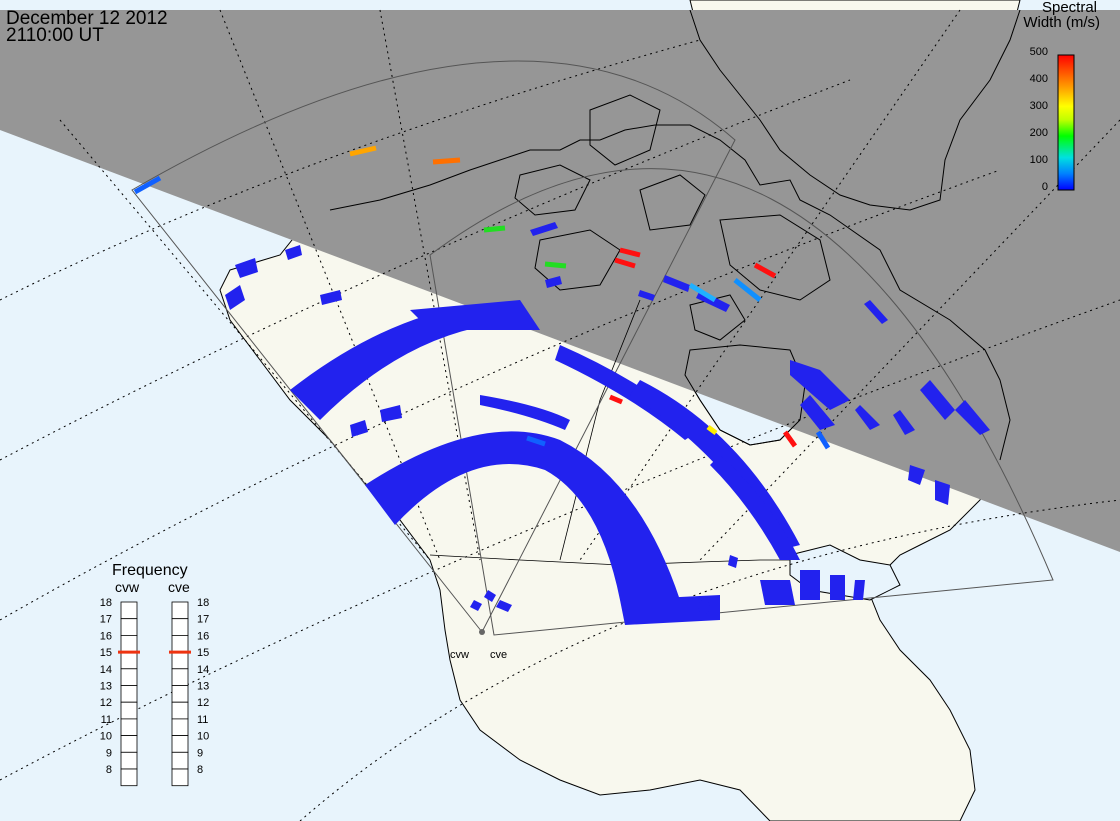  I want to click on colorbar-tick: 300, so click(1039, 106).